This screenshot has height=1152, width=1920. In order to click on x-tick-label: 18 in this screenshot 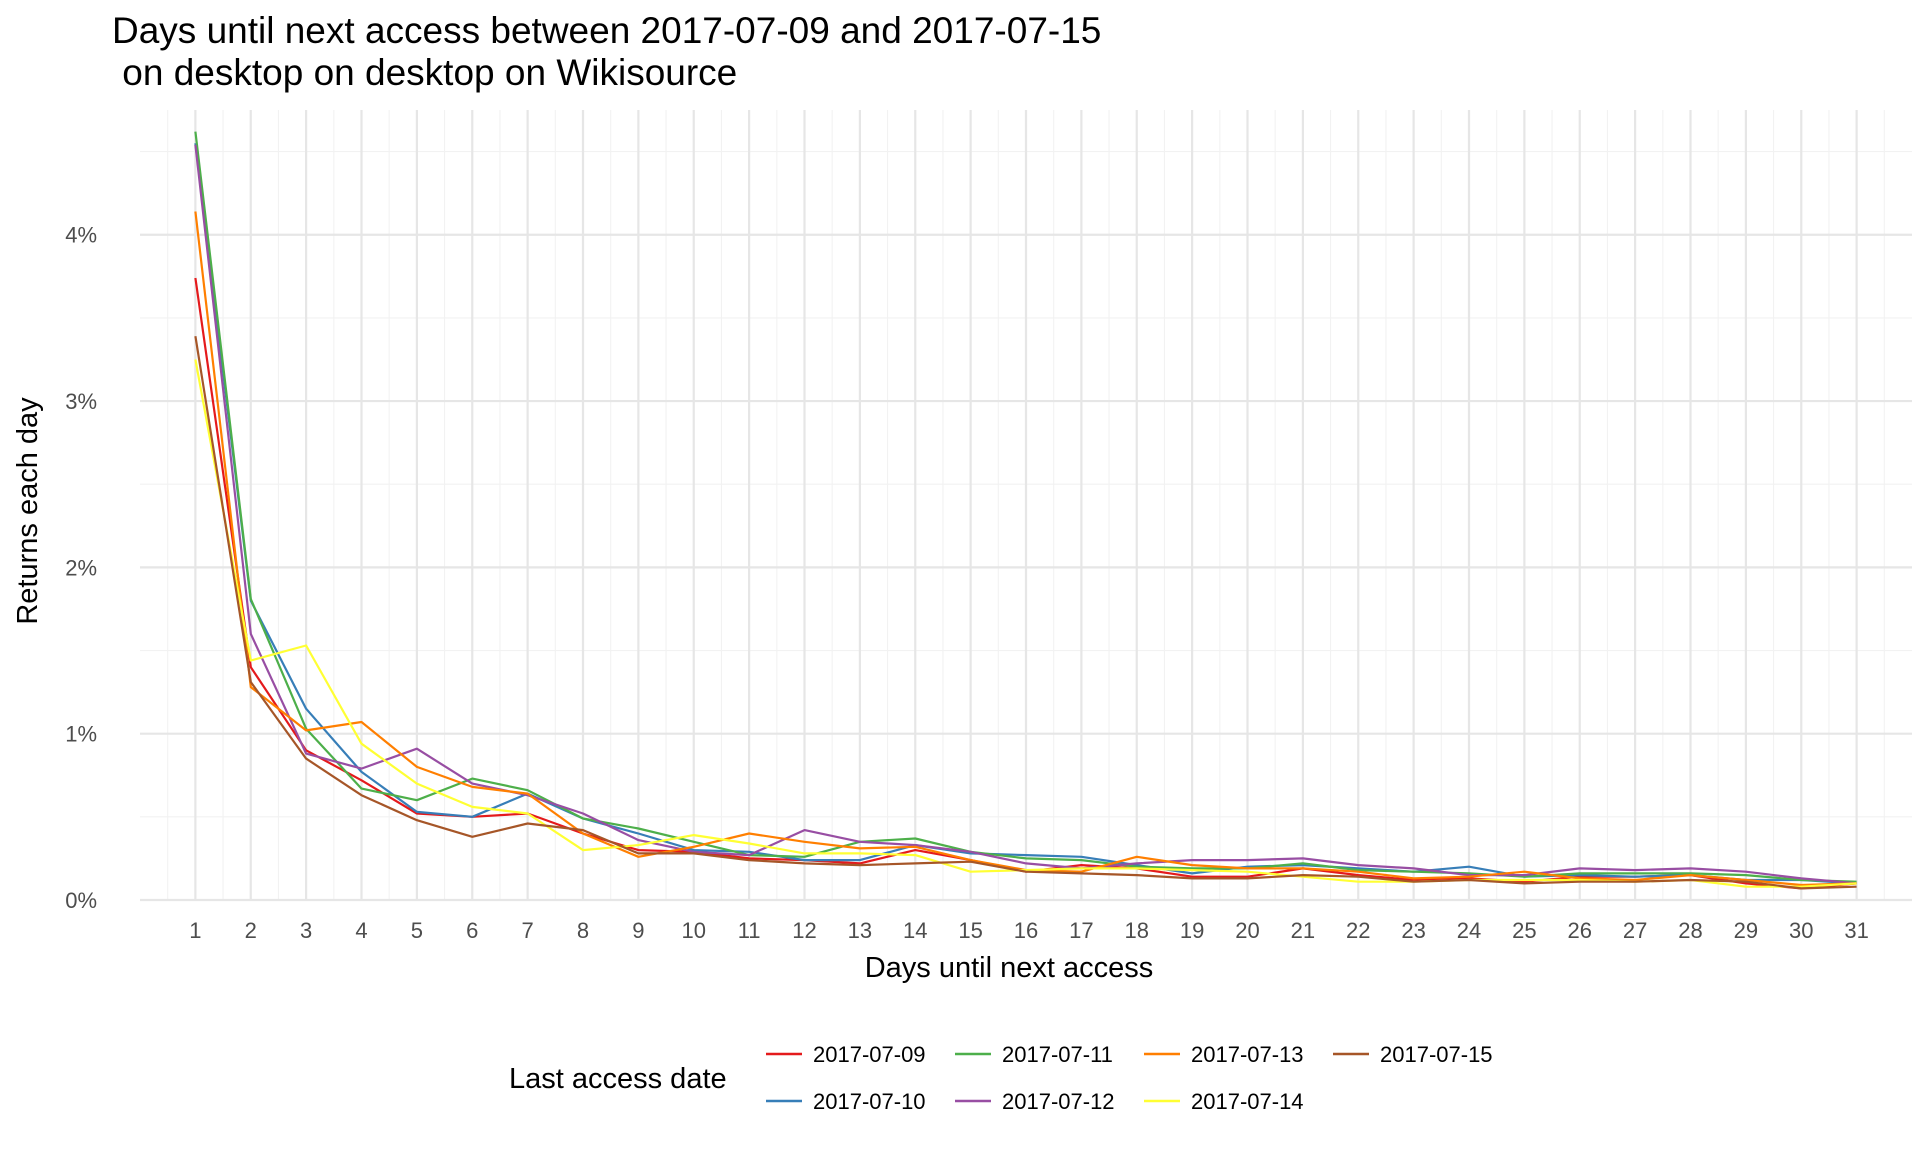, I will do `click(1137, 930)`.